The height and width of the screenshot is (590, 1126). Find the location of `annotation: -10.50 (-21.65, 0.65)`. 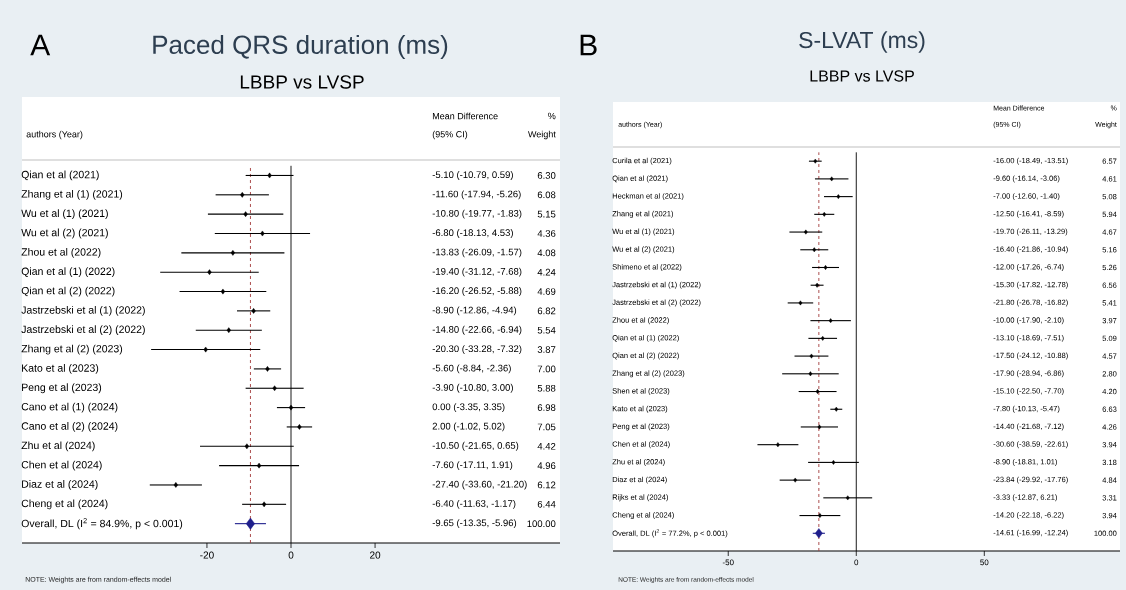

annotation: -10.50 (-21.65, 0.65) is located at coordinates (475, 446).